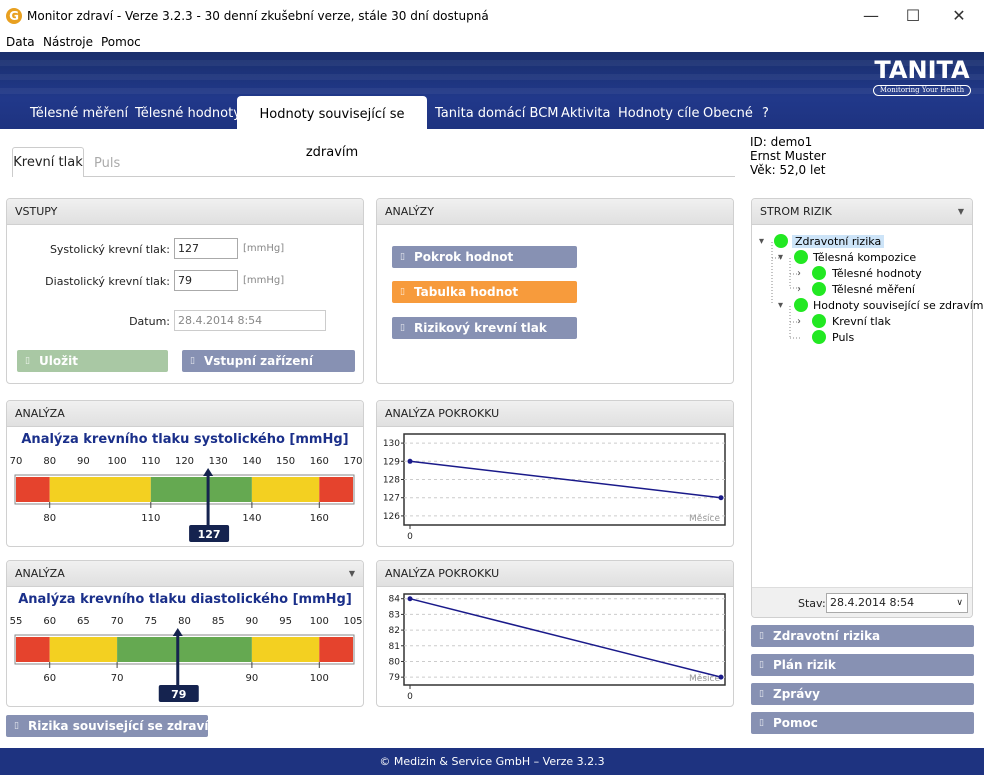 Image resolution: width=984 pixels, height=775 pixels. I want to click on app-icon: G, so click(14, 16).